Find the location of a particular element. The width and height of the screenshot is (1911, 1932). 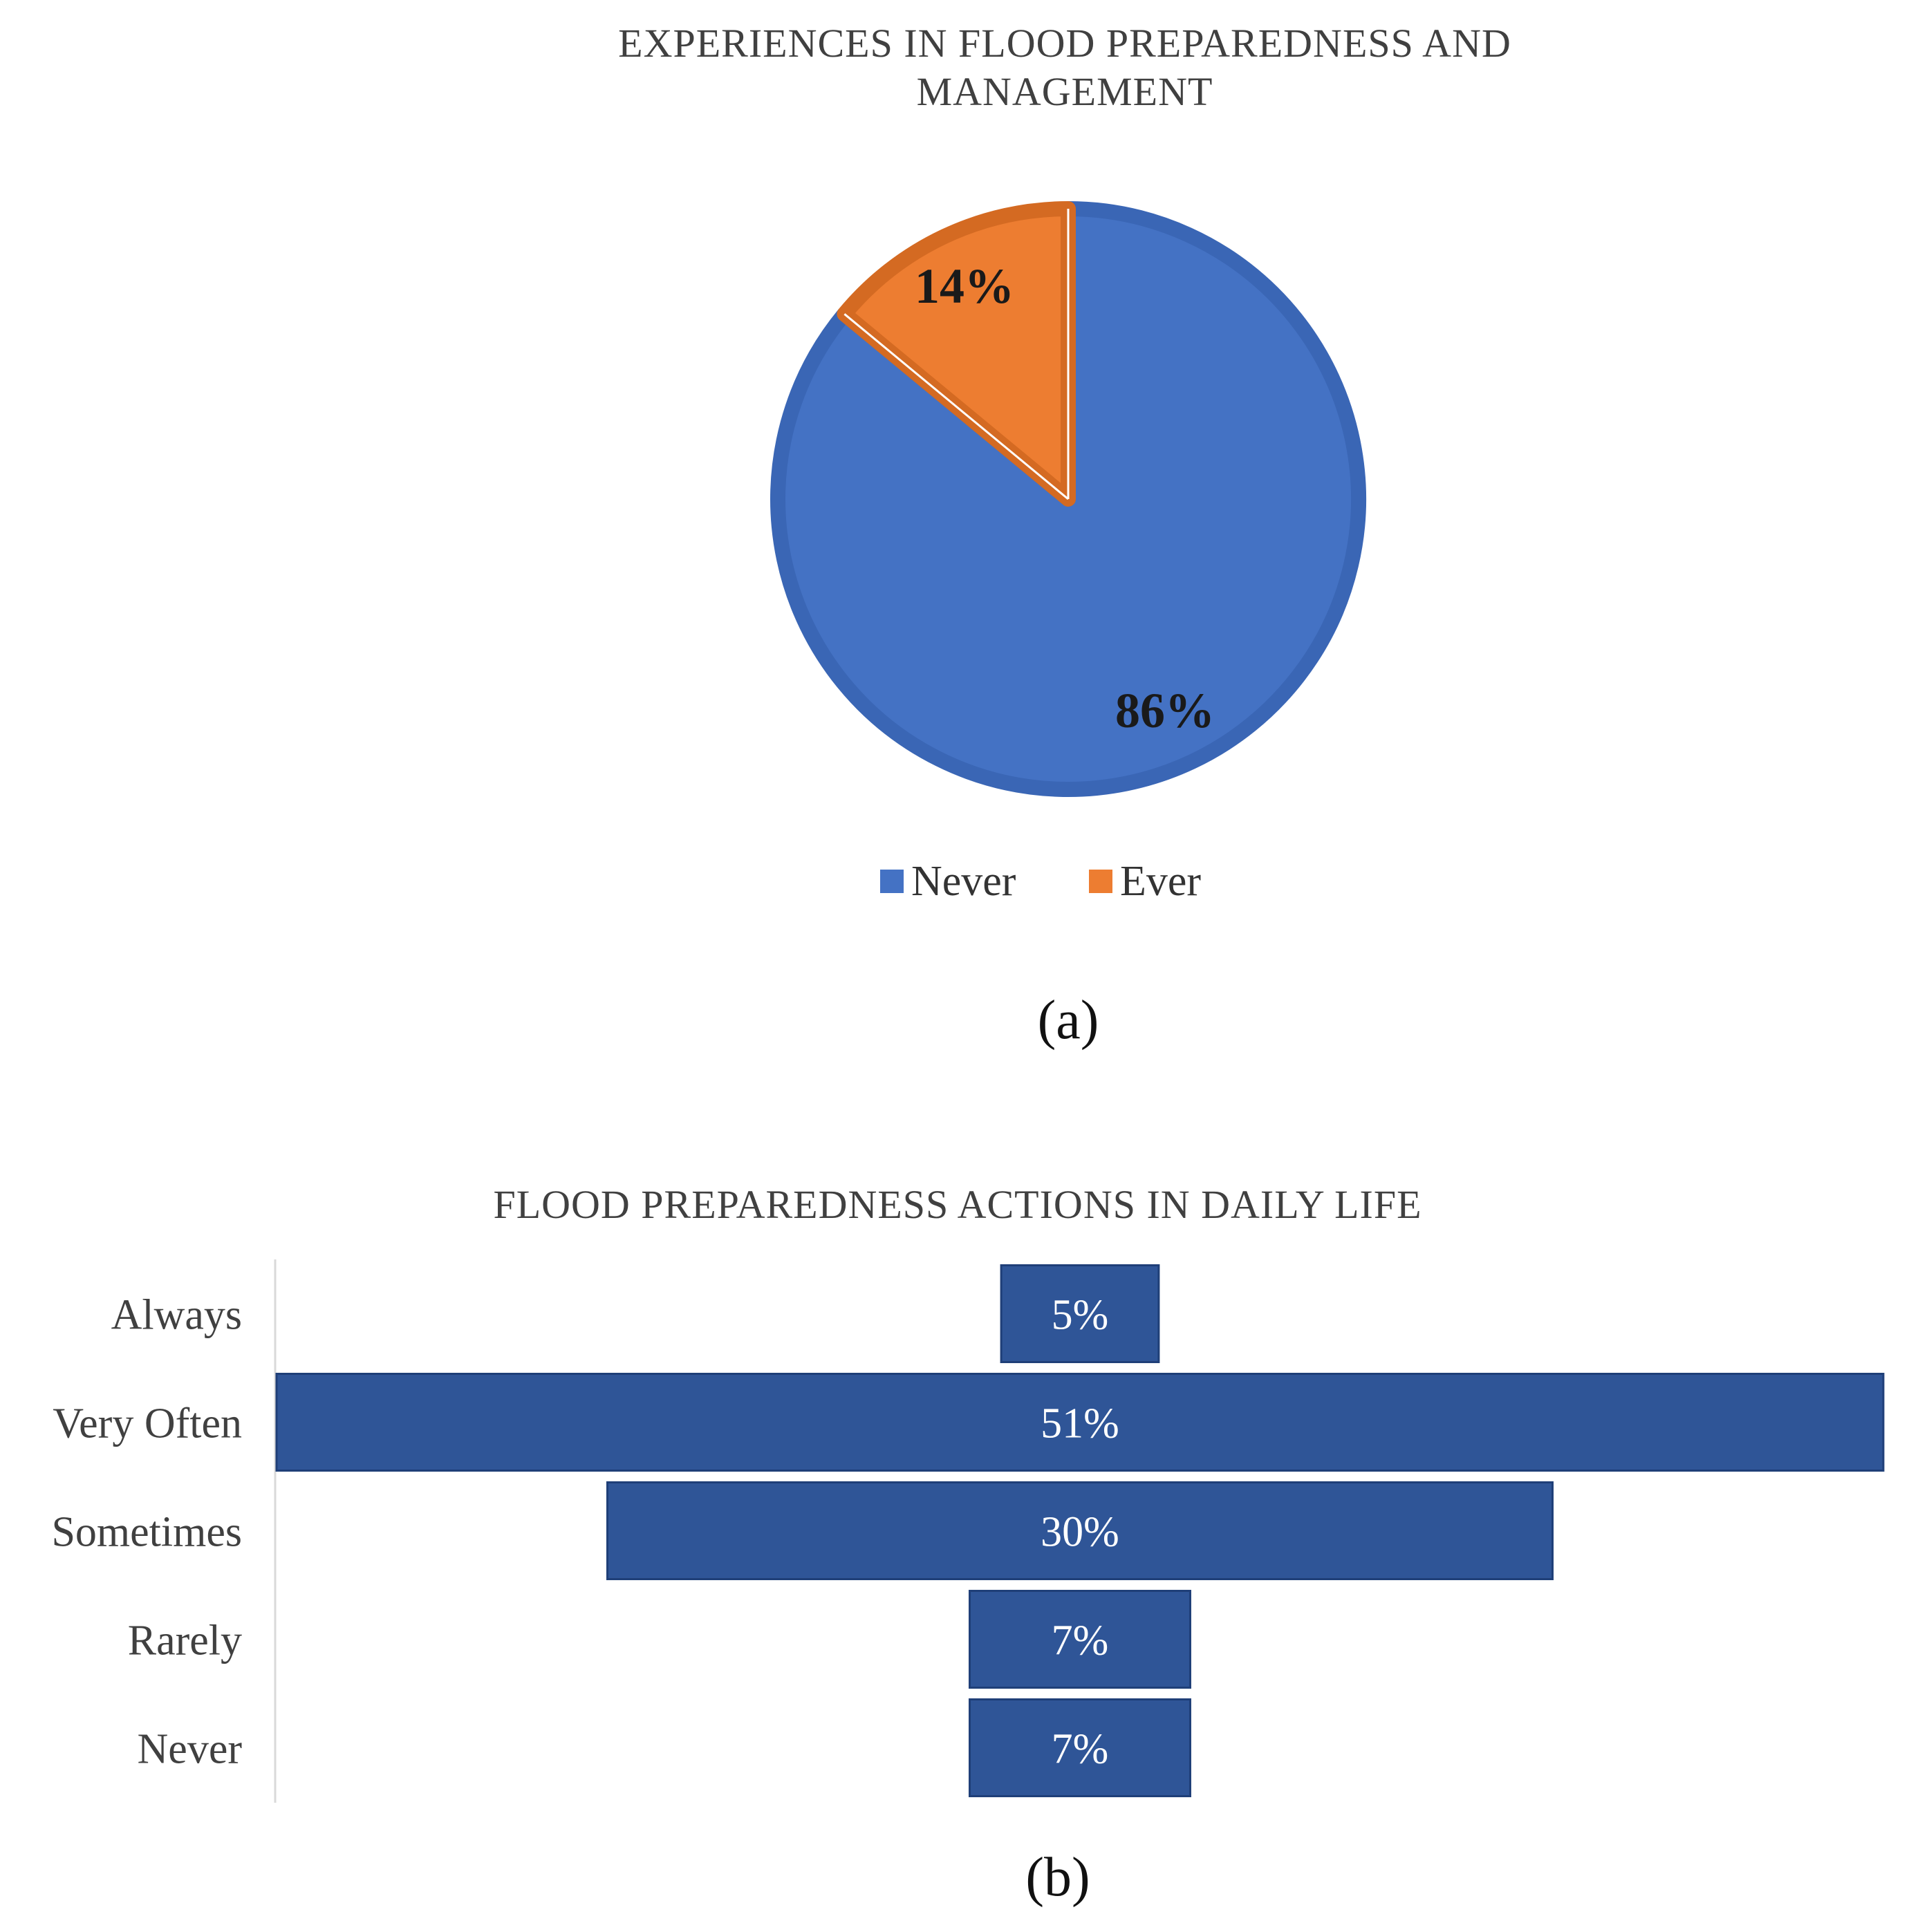

legend-label-ever: Ever is located at coordinates (1160, 881).